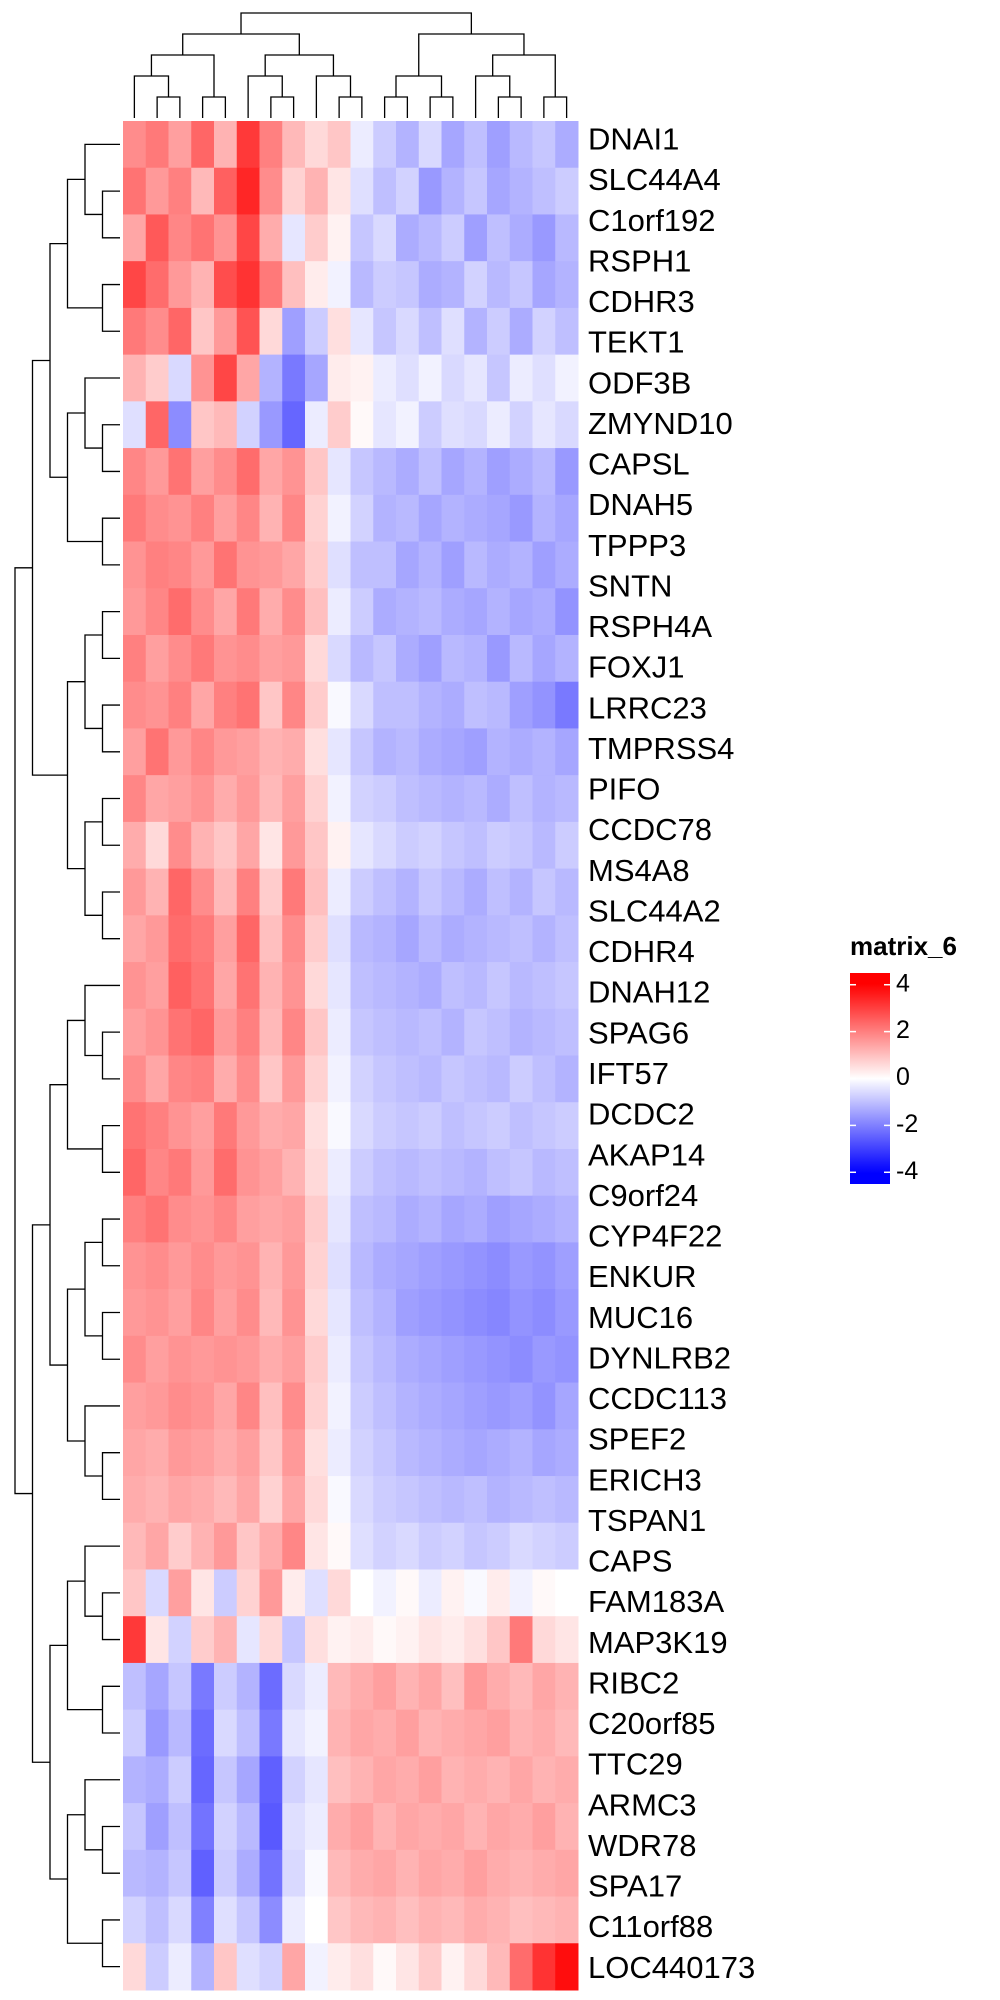 This screenshot has width=1000, height=2000. Describe the element at coordinates (658, 1642) in the screenshot. I see `row-label: MAP3K19` at that location.